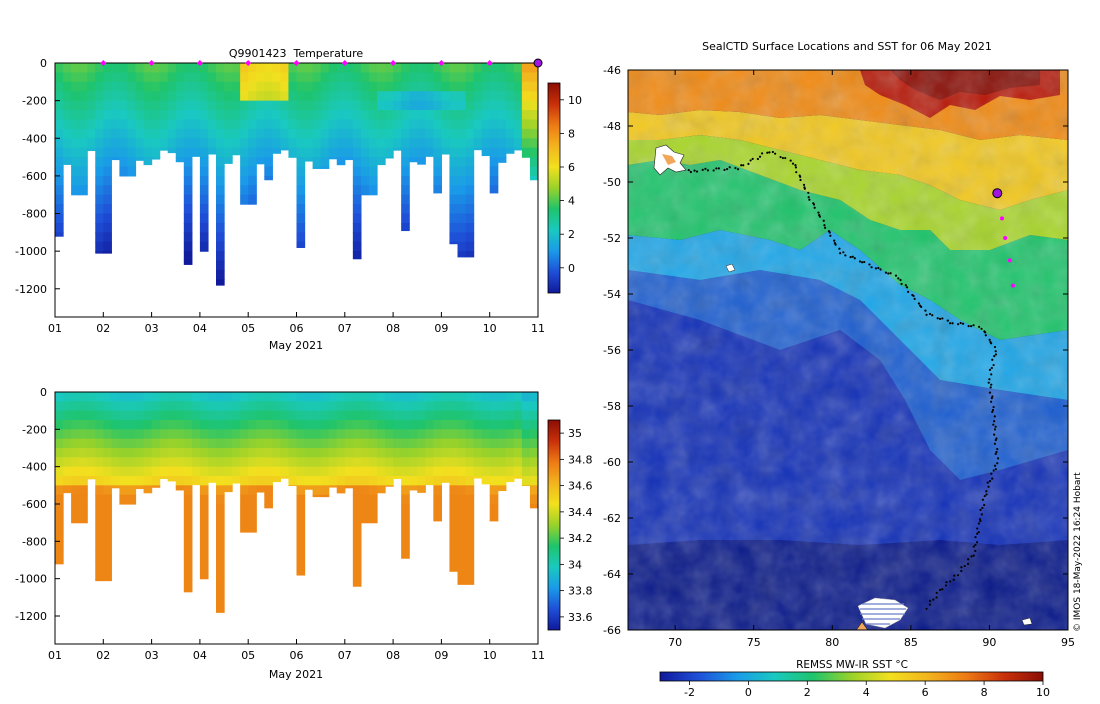 The image size is (1100, 704). What do you see at coordinates (248, 655) in the screenshot?
I see `x-tick-label: 05` at bounding box center [248, 655].